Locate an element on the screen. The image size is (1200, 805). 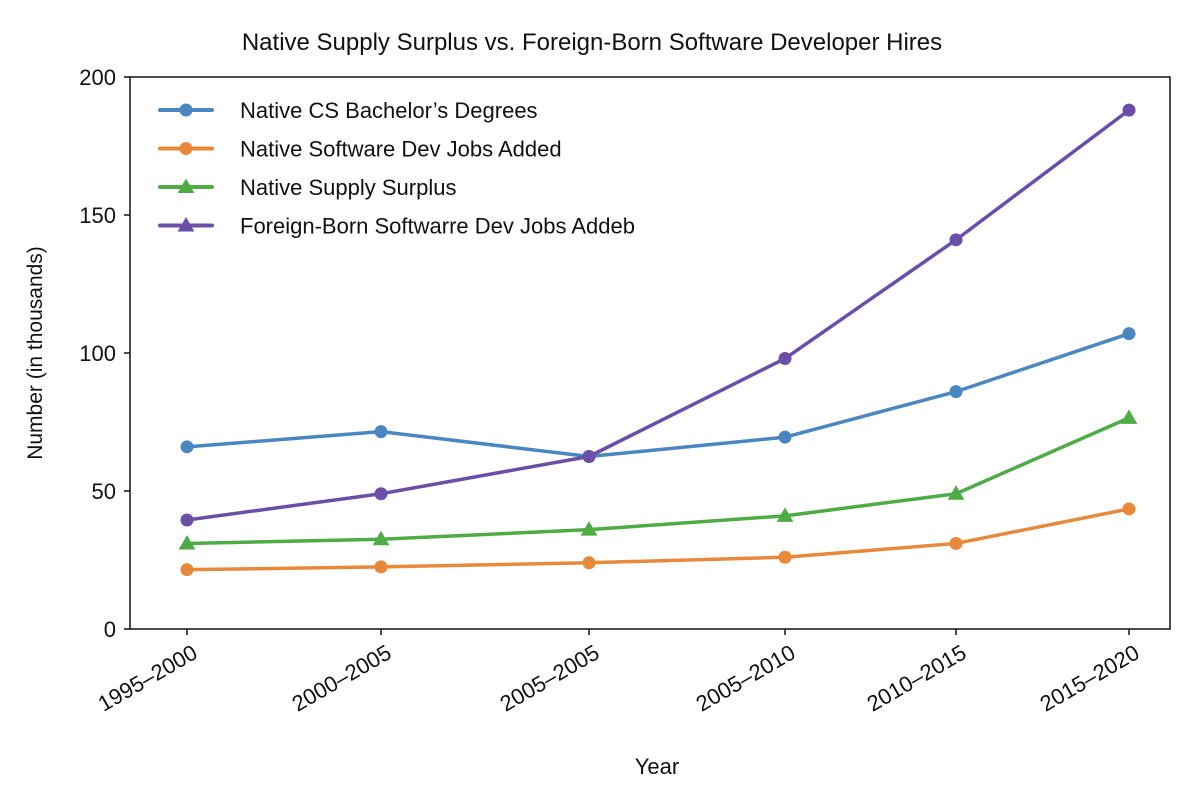
legend-label: Foreign-Born Softwarre Dev Jobs Addeb is located at coordinates (437, 226).